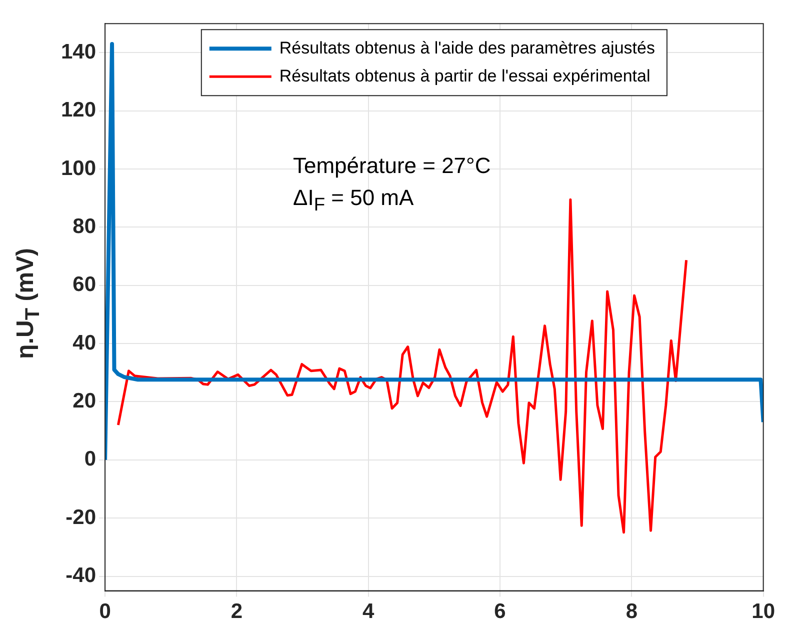 The image size is (787, 640). What do you see at coordinates (84, 401) in the screenshot?
I see `y-tick-label: 20` at bounding box center [84, 401].